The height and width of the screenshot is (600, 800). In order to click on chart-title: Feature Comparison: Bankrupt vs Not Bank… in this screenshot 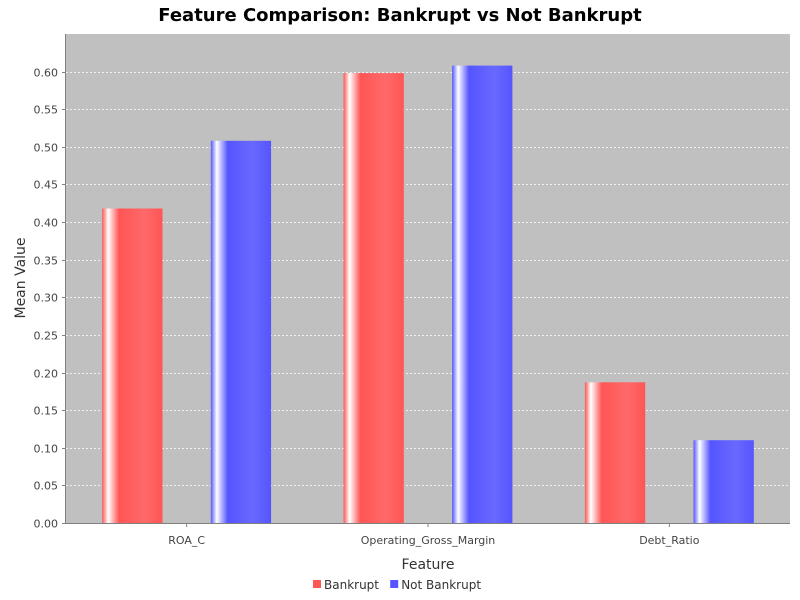, I will do `click(400, 15)`.